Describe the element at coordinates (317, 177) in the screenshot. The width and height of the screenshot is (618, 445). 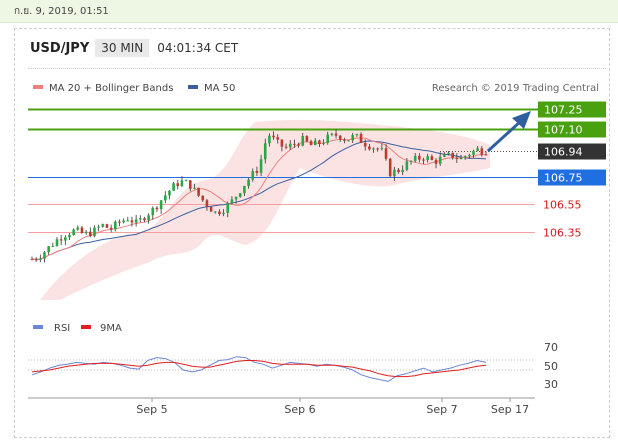
I see `price-level-106-75: 106.75` at that location.